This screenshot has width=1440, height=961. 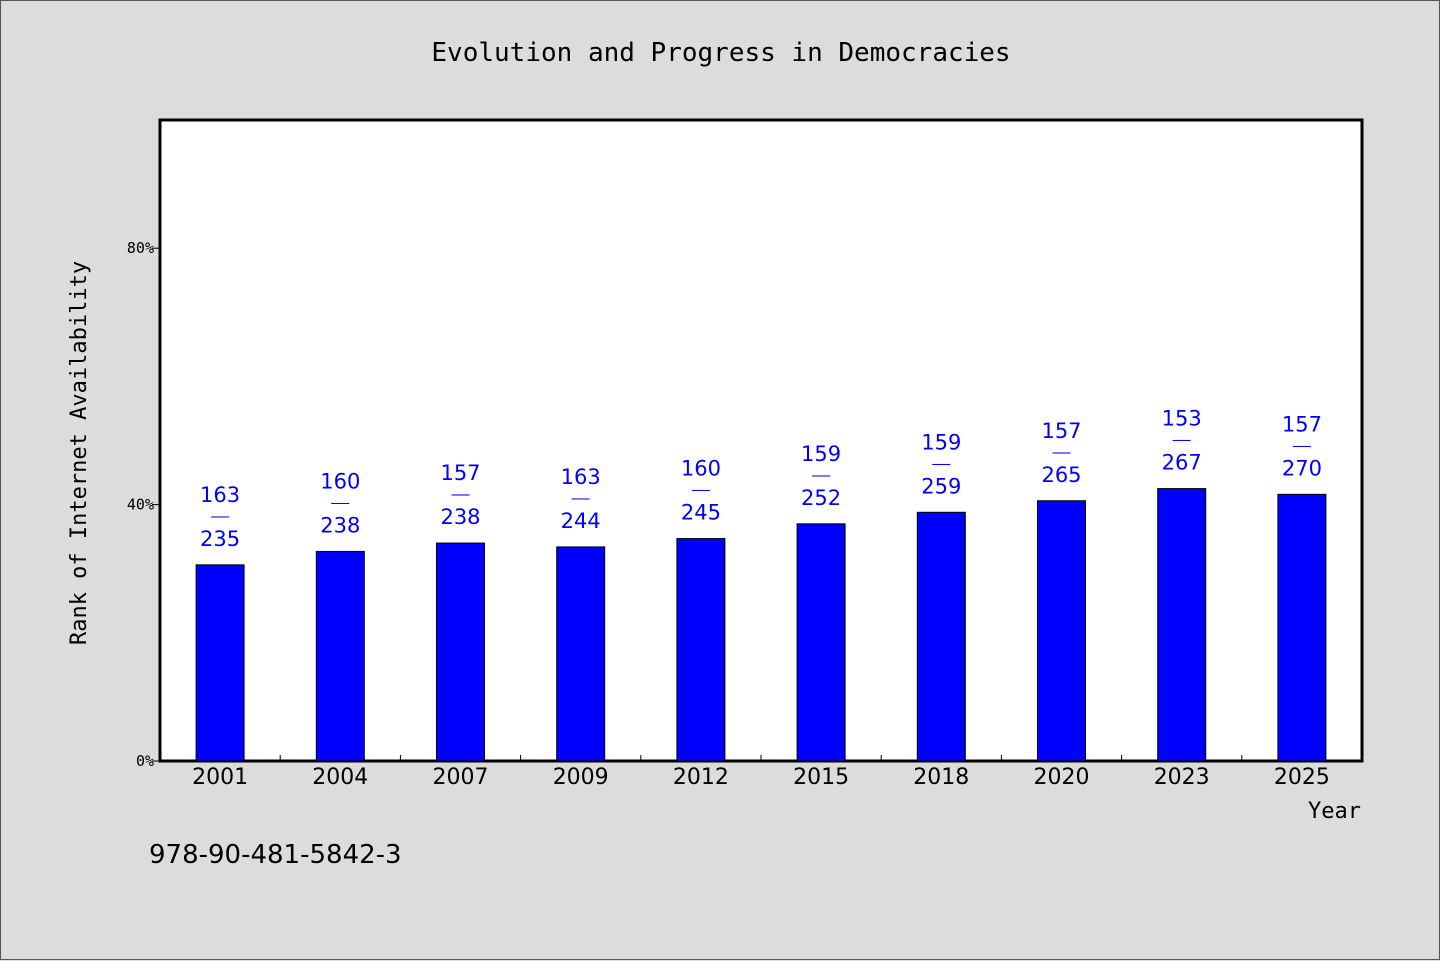 What do you see at coordinates (701, 650) in the screenshot?
I see `bar-2012` at bounding box center [701, 650].